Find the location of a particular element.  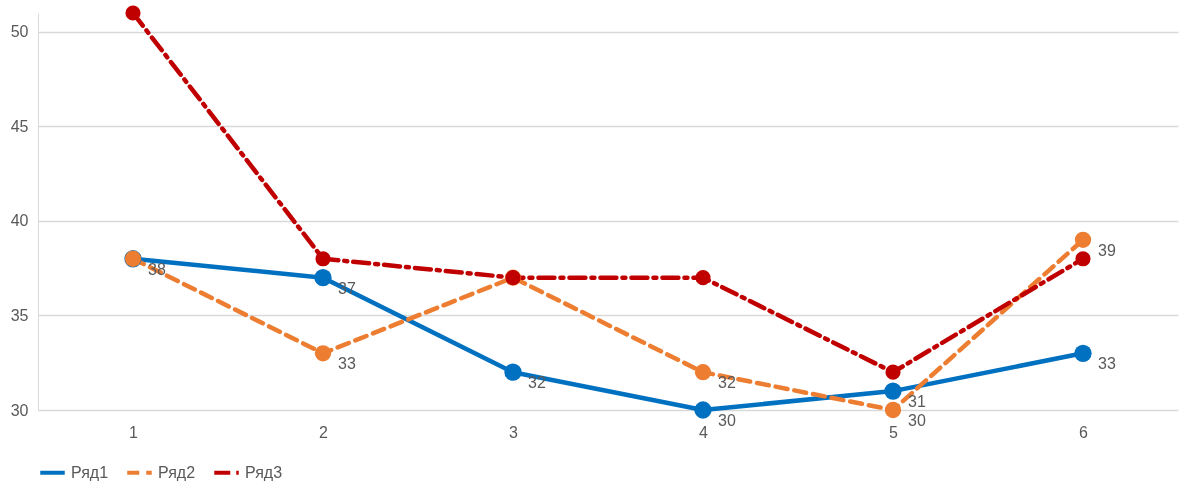

legend-label: Ряд2 is located at coordinates (177, 472).